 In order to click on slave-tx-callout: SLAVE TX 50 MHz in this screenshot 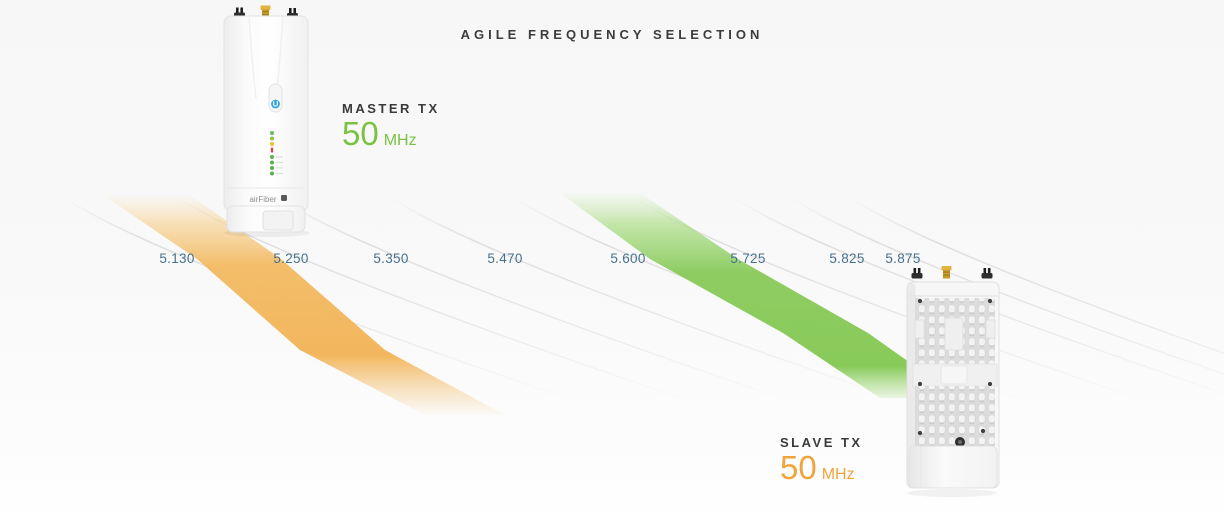, I will do `click(821, 459)`.